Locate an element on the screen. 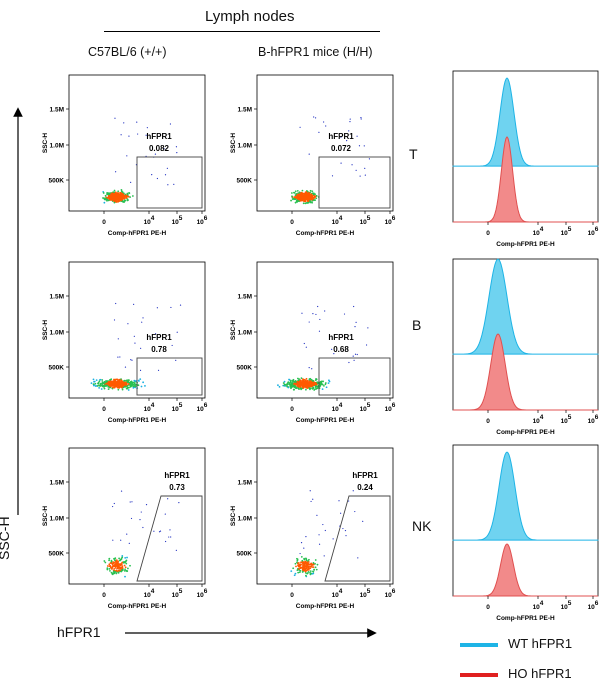 This screenshot has width=609, height=687. legend-wt: WT hFPR1 is located at coordinates (516, 643).